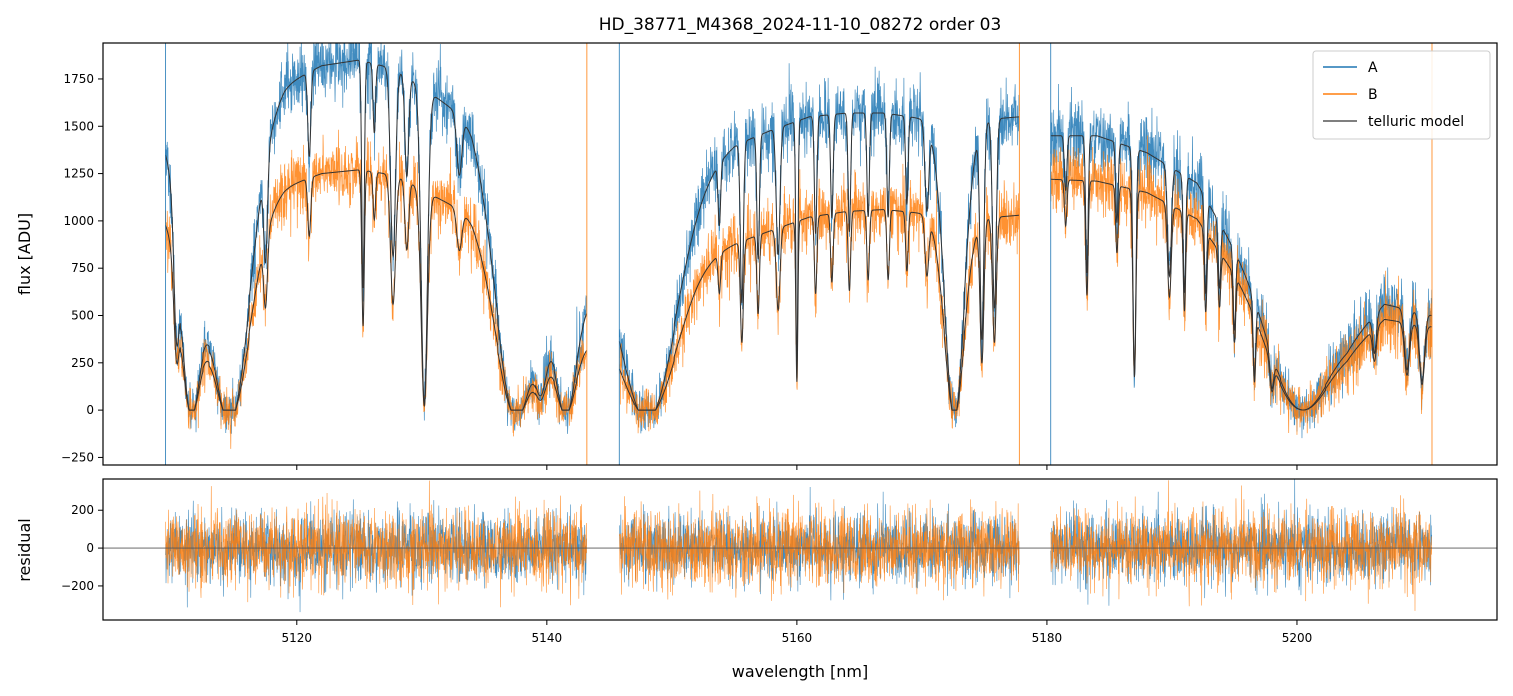  I want to click on flux-y-tick-label: 1250, so click(78, 174).